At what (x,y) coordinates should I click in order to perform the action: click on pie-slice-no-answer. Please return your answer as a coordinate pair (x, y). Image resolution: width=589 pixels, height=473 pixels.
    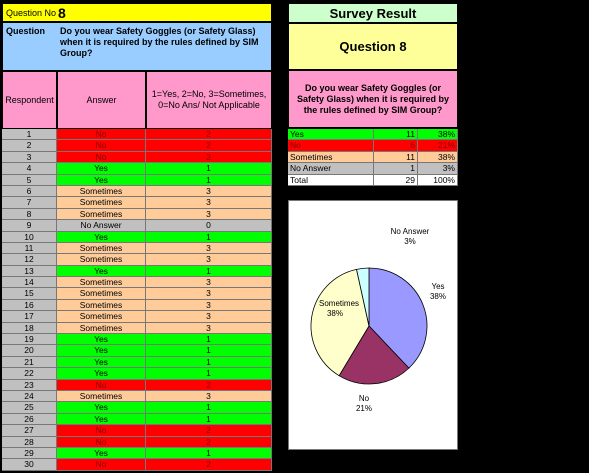
    Looking at the image, I should click on (363, 297).